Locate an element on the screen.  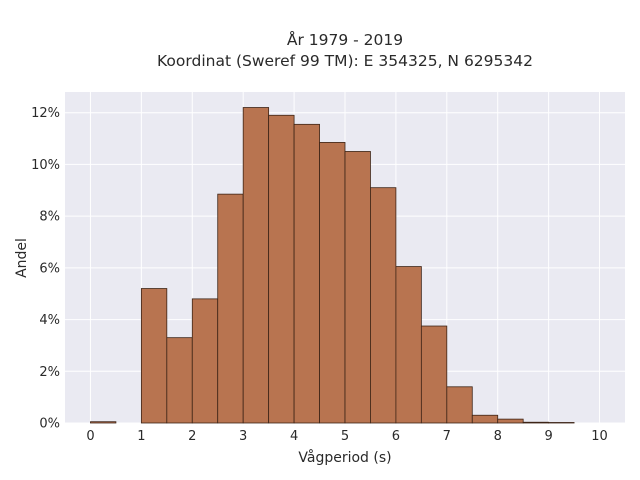
x-tick-label: 5 is located at coordinates (345, 436).